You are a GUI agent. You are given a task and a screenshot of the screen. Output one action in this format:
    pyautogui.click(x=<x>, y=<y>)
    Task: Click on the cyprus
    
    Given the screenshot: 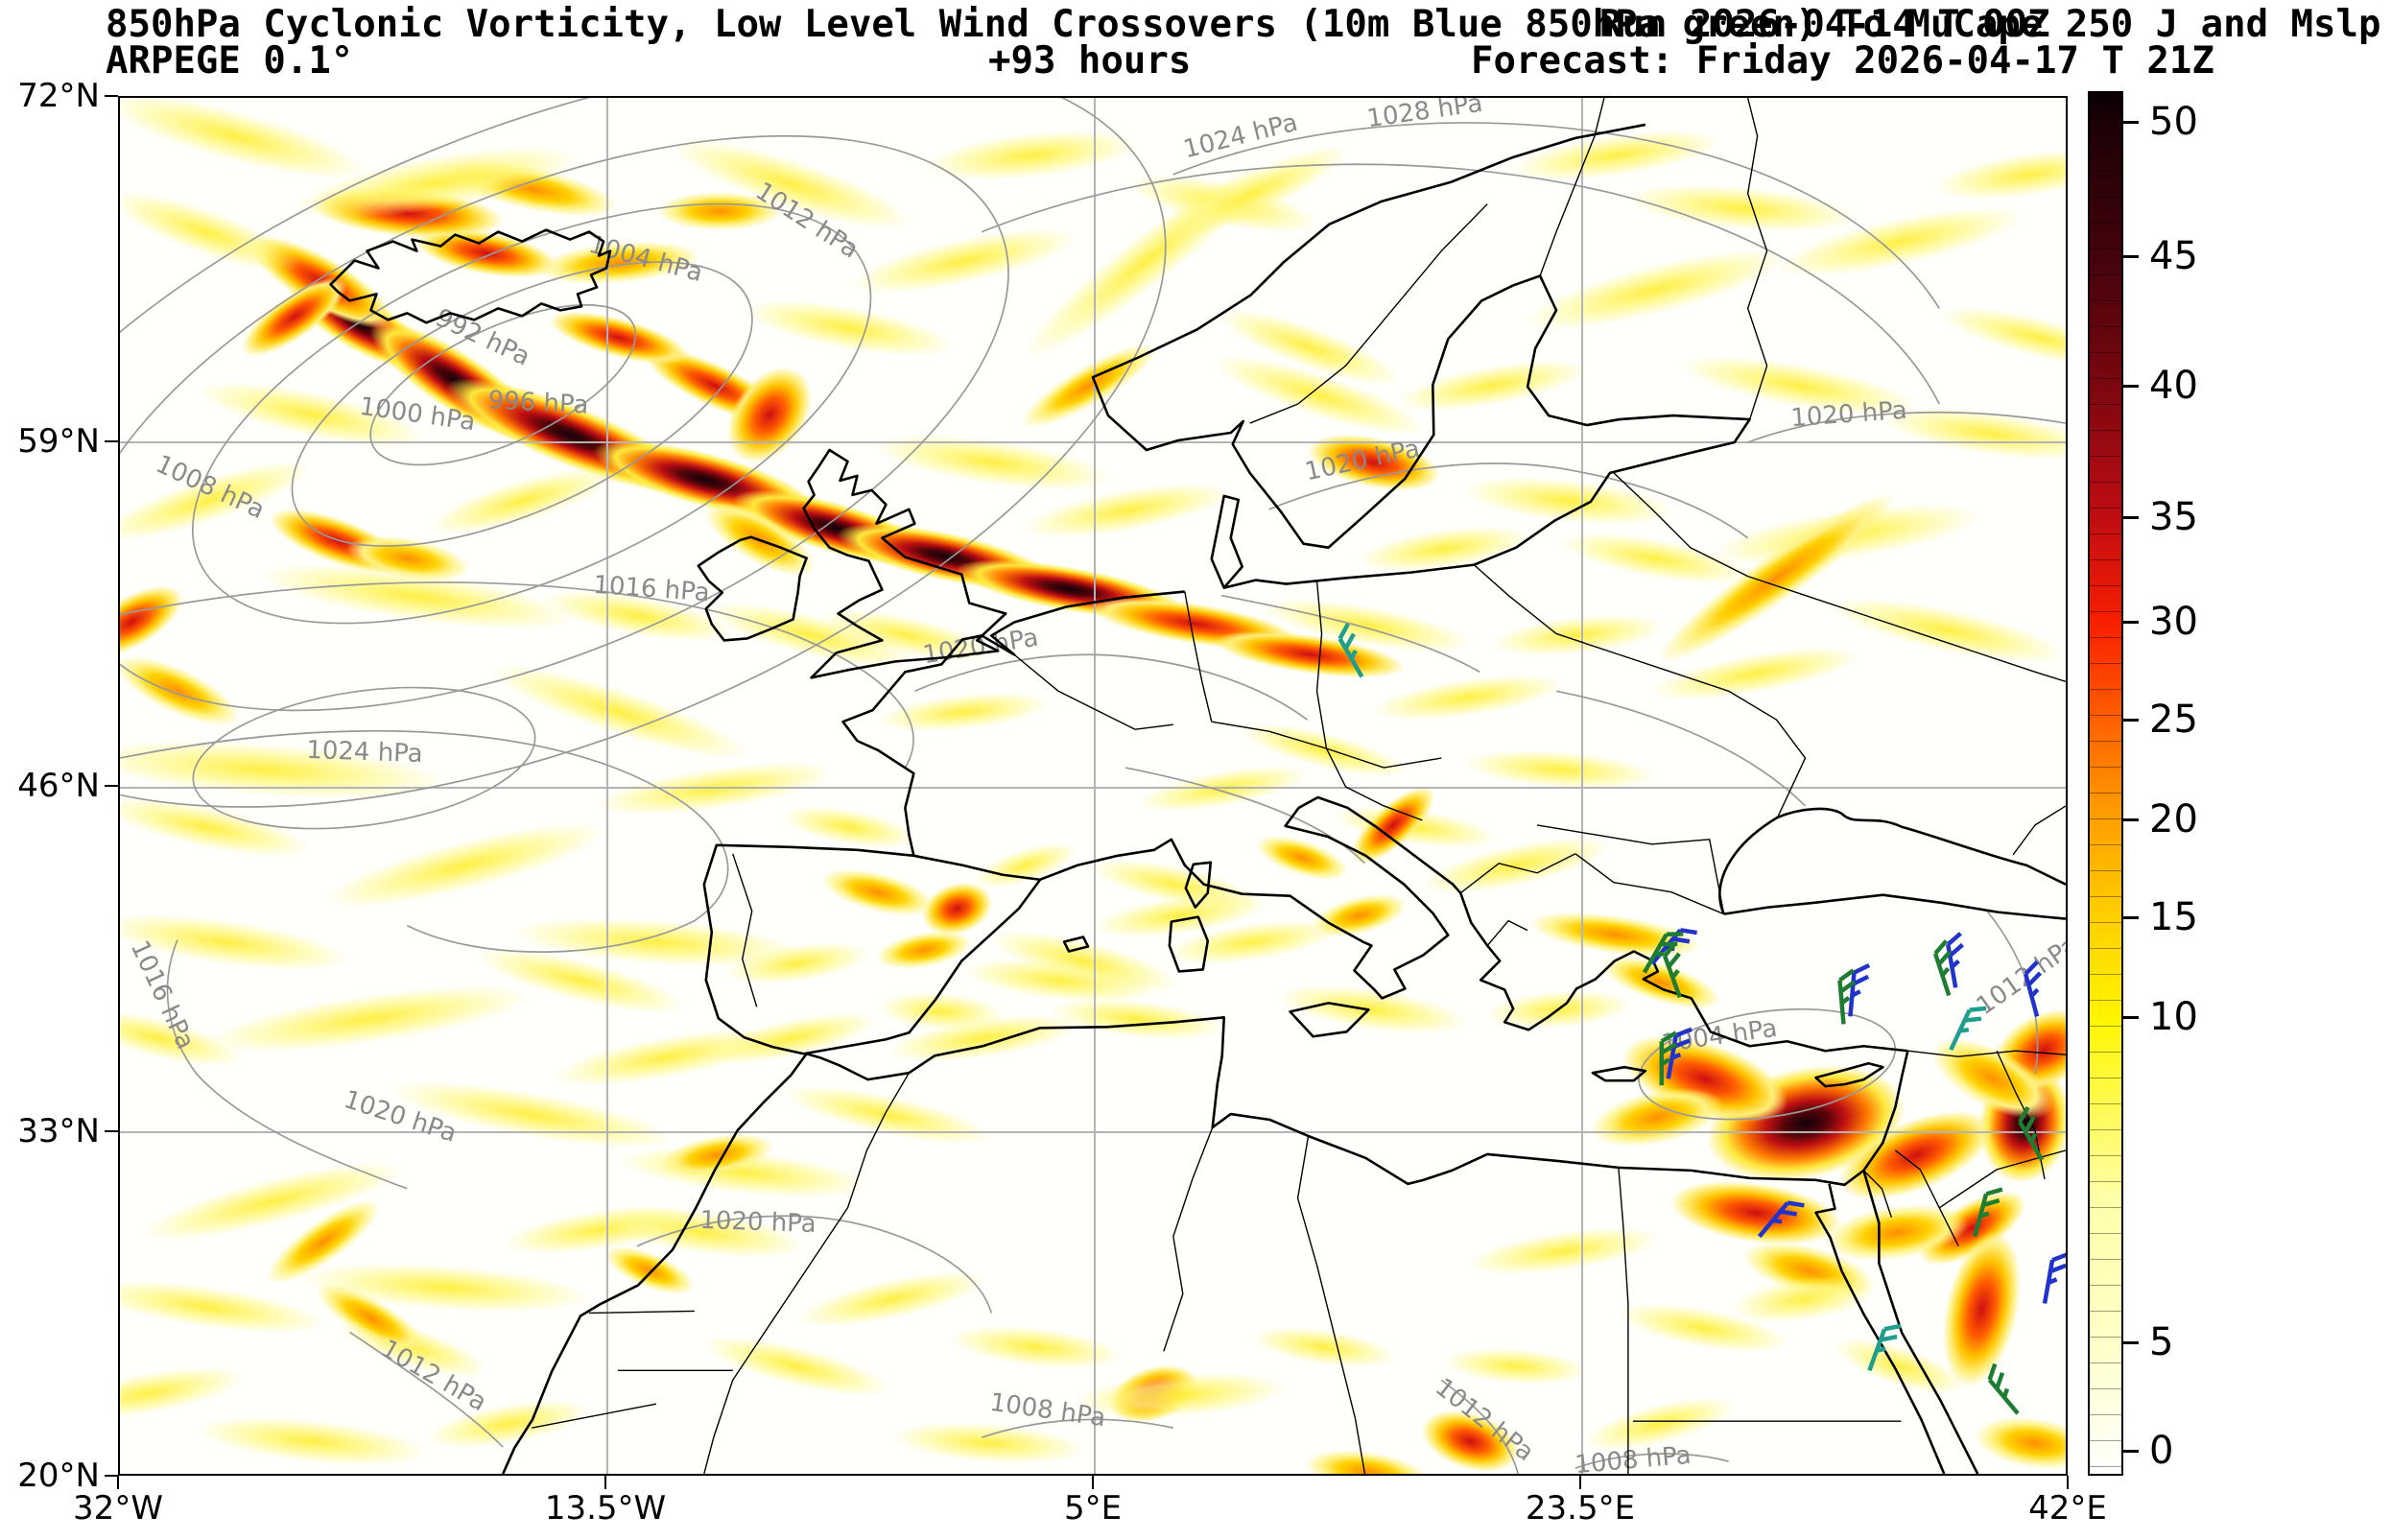 What is the action you would take?
    pyautogui.click(x=1849, y=1074)
    